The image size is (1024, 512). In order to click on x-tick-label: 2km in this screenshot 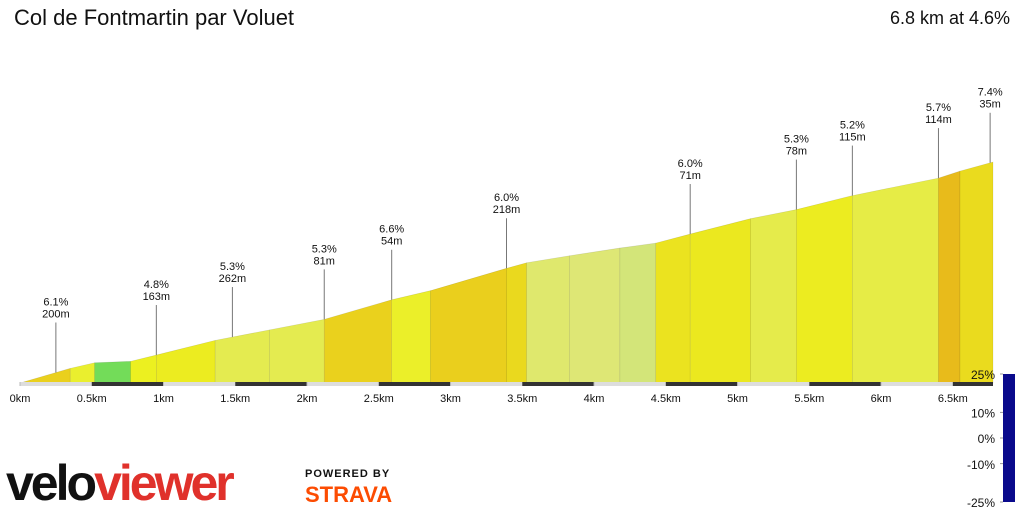, I will do `click(307, 399)`.